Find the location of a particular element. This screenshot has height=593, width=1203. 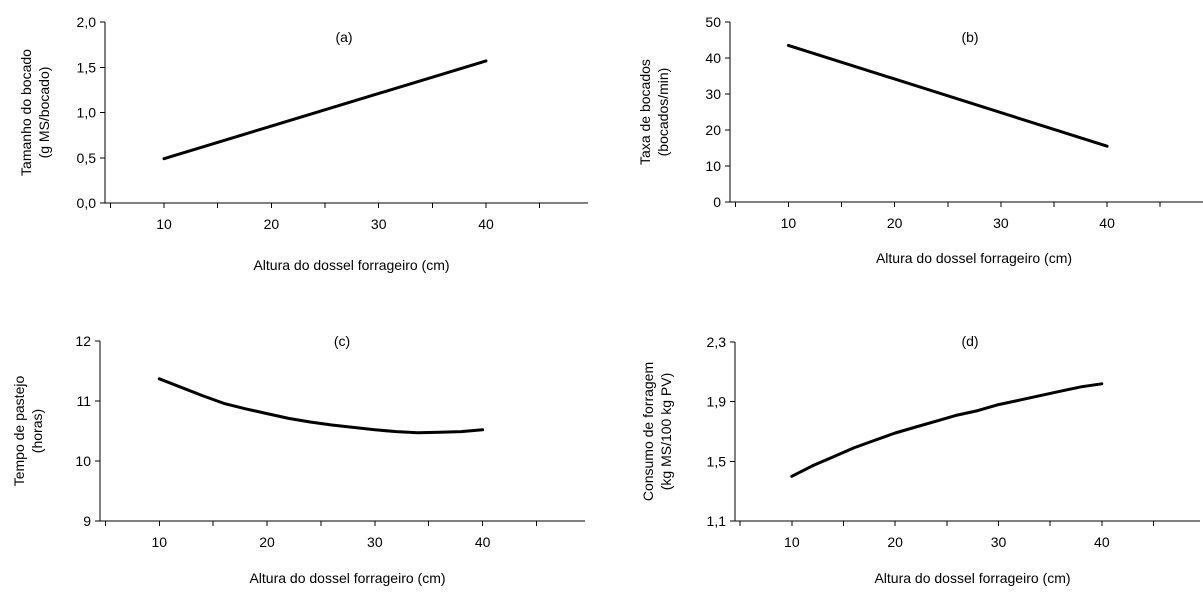

x-tick-label-b: 40 is located at coordinates (1107, 223).